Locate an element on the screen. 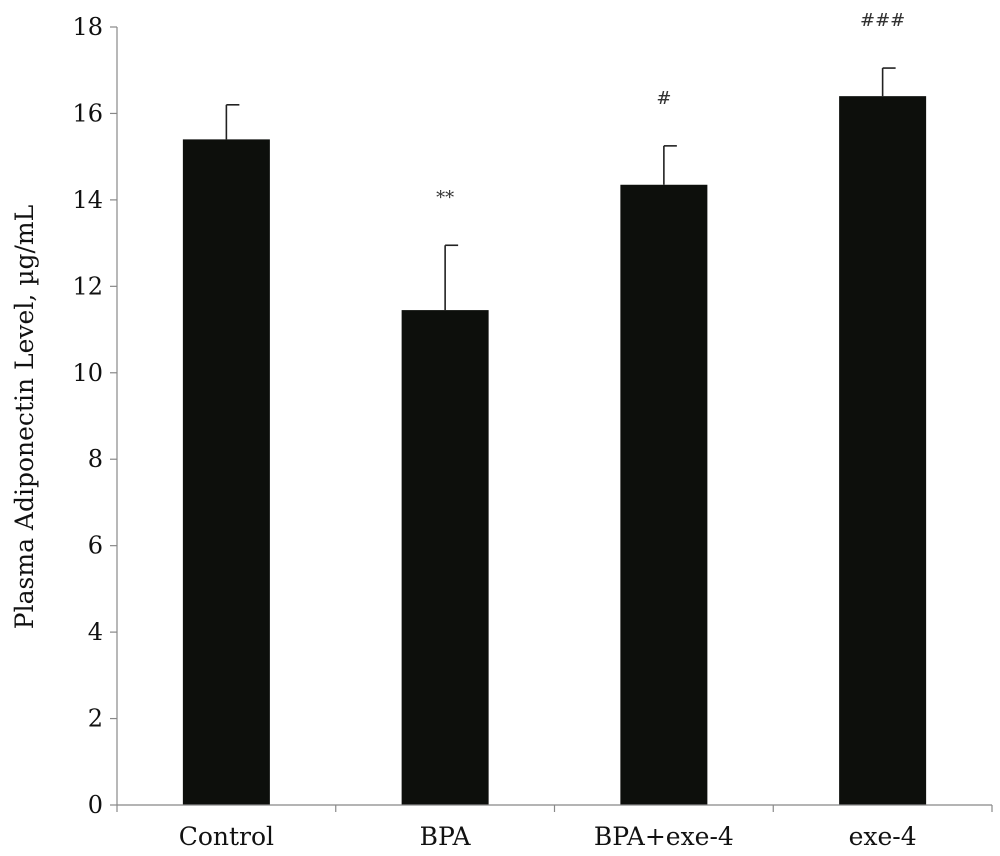  significance-mark: ** is located at coordinates (445, 197).